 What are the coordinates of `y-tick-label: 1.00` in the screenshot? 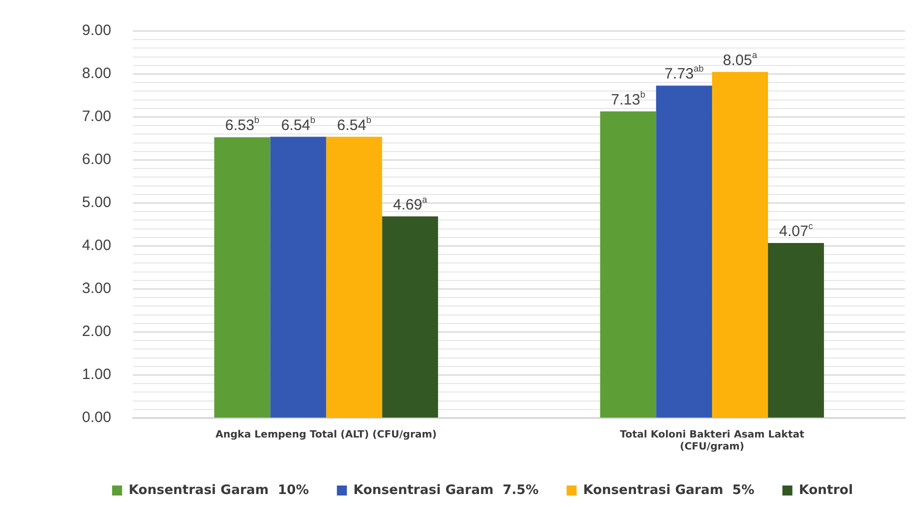 It's located at (97, 375).